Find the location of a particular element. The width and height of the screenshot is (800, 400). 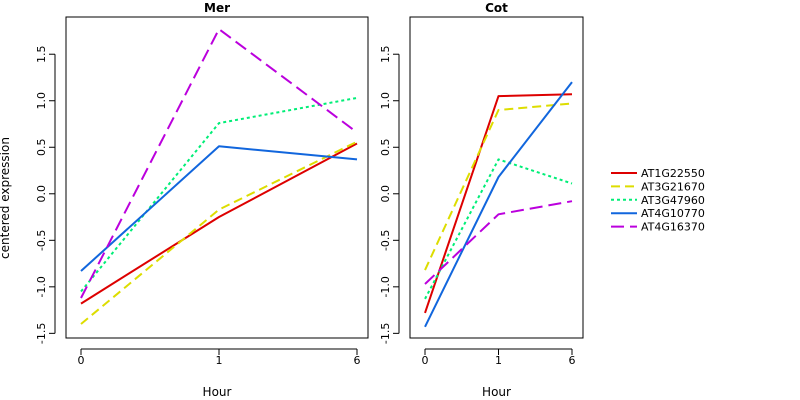

legend-label: AT4G10770 is located at coordinates (673, 213).